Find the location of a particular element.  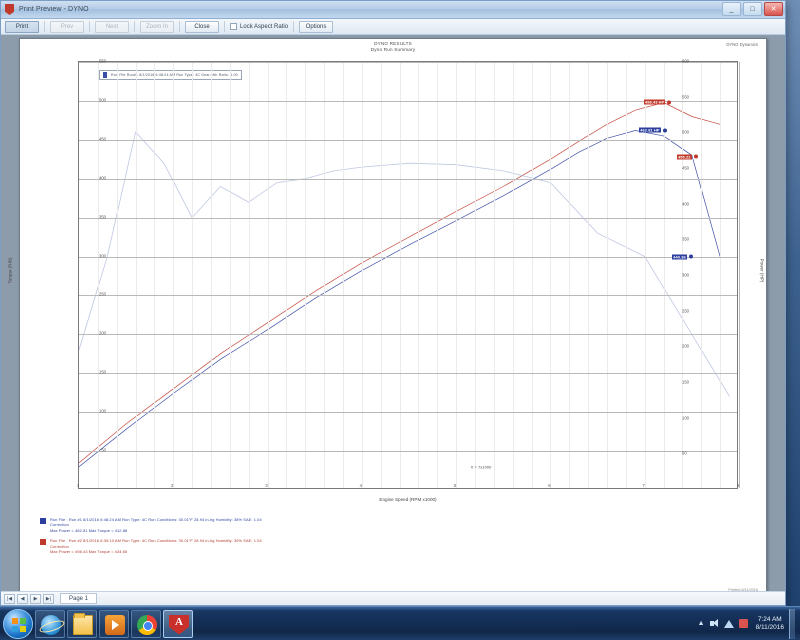

prev-page-button: Prev is located at coordinates (67, 26).